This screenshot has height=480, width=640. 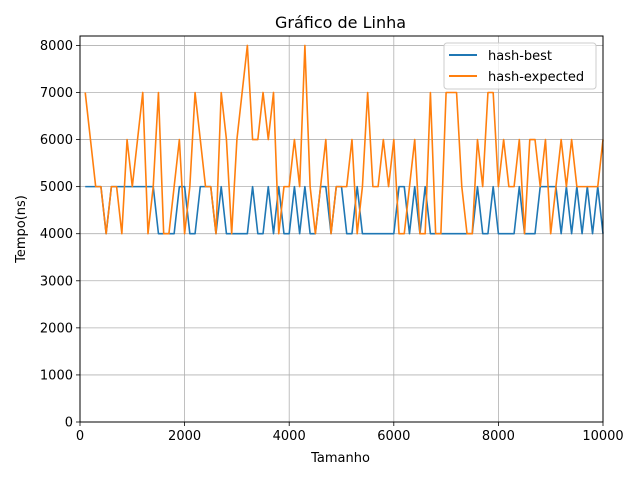 What do you see at coordinates (340, 458) in the screenshot?
I see `x-axis-label: Tamanho` at bounding box center [340, 458].